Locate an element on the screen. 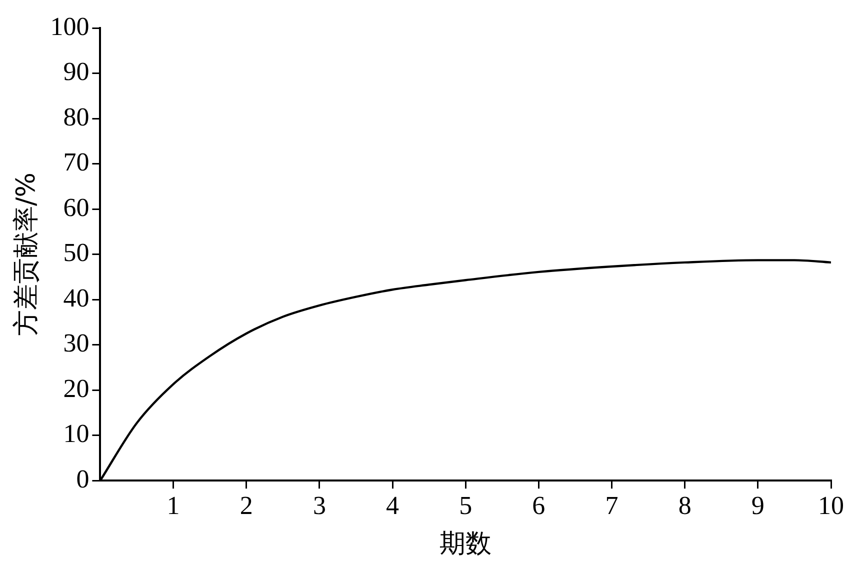 The image size is (857, 573). y-tick-label: 70 is located at coordinates (76, 162).